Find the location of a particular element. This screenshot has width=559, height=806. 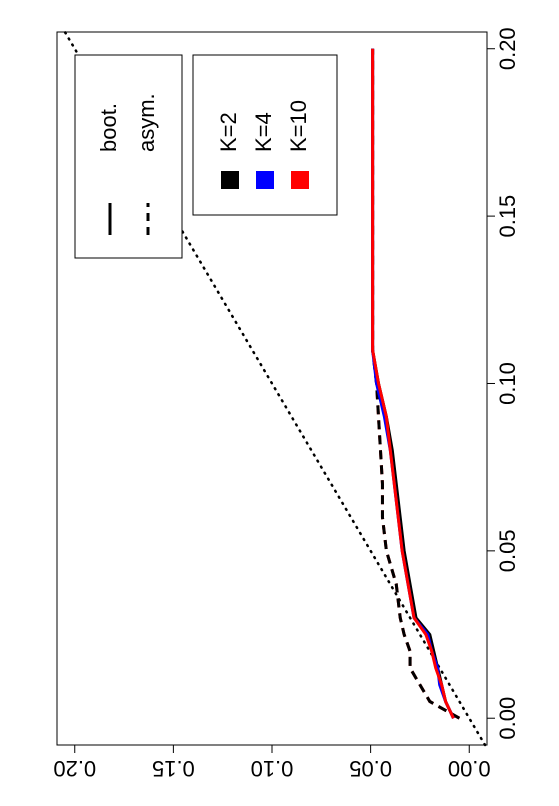

x-tick-label: 0.15 is located at coordinates (507, 216).